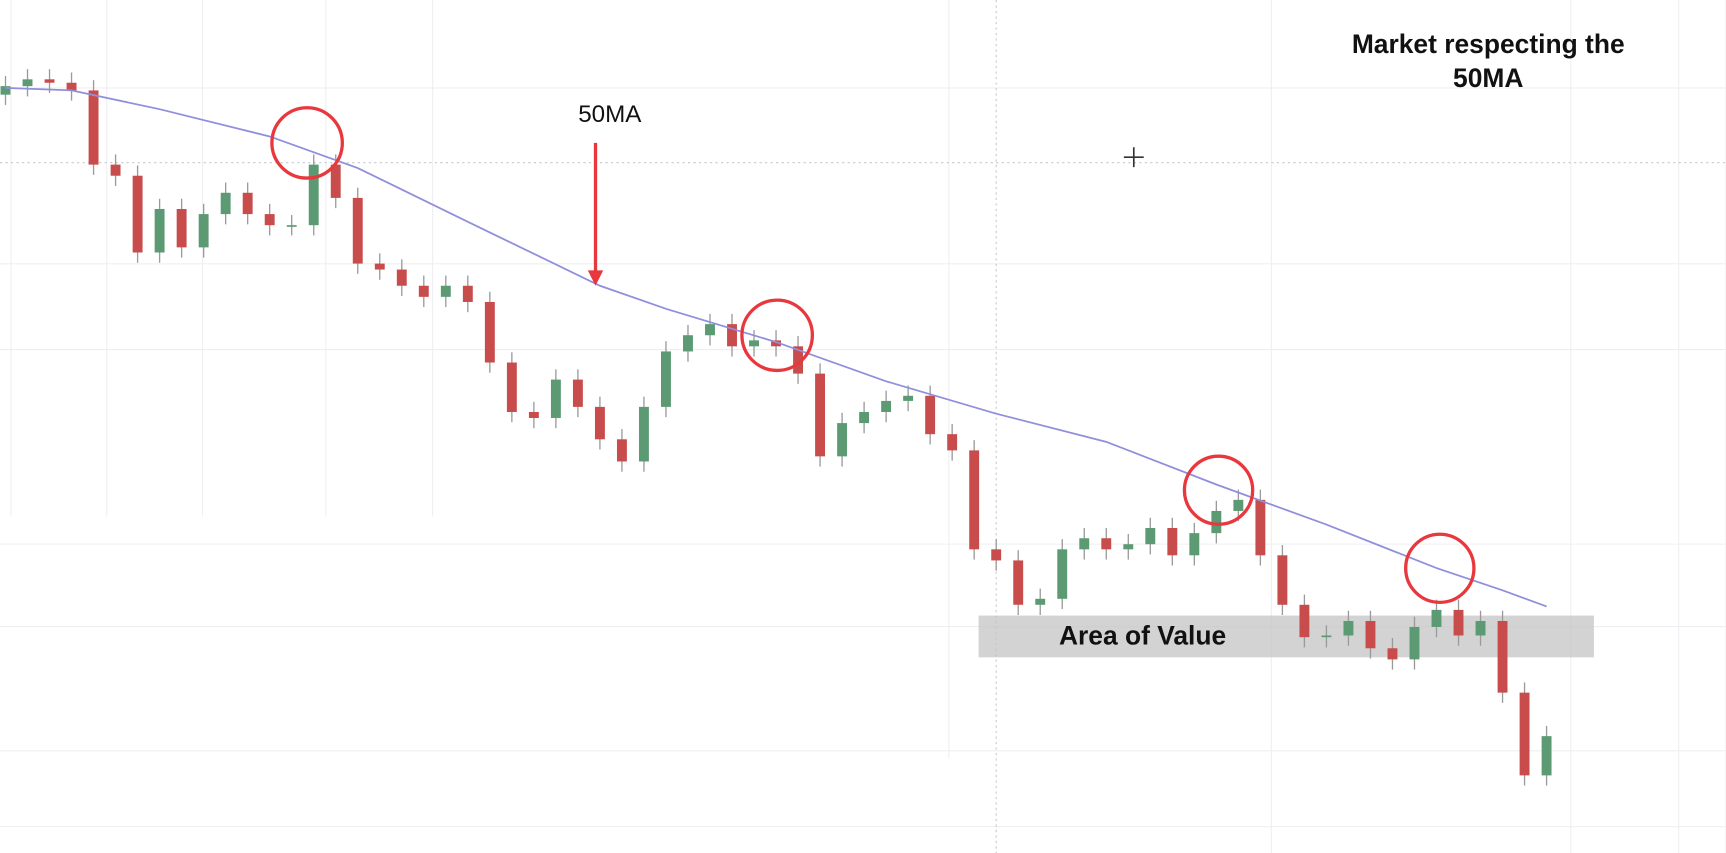 The width and height of the screenshot is (1726, 853). I want to click on cursor, so click(1133, 157).